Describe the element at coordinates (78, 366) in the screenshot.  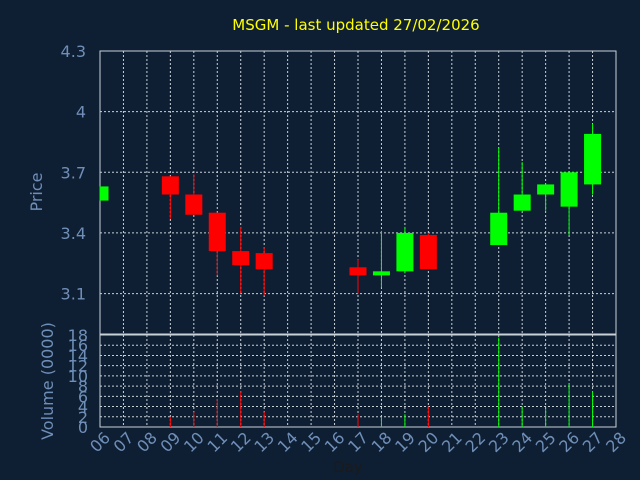
I see `volume-tick-label: 12` at that location.